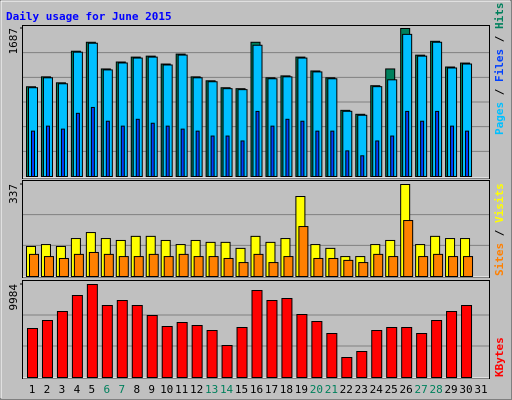 The height and width of the screenshot is (400, 512). I want to click on x-tick-label: 4, so click(77, 389).